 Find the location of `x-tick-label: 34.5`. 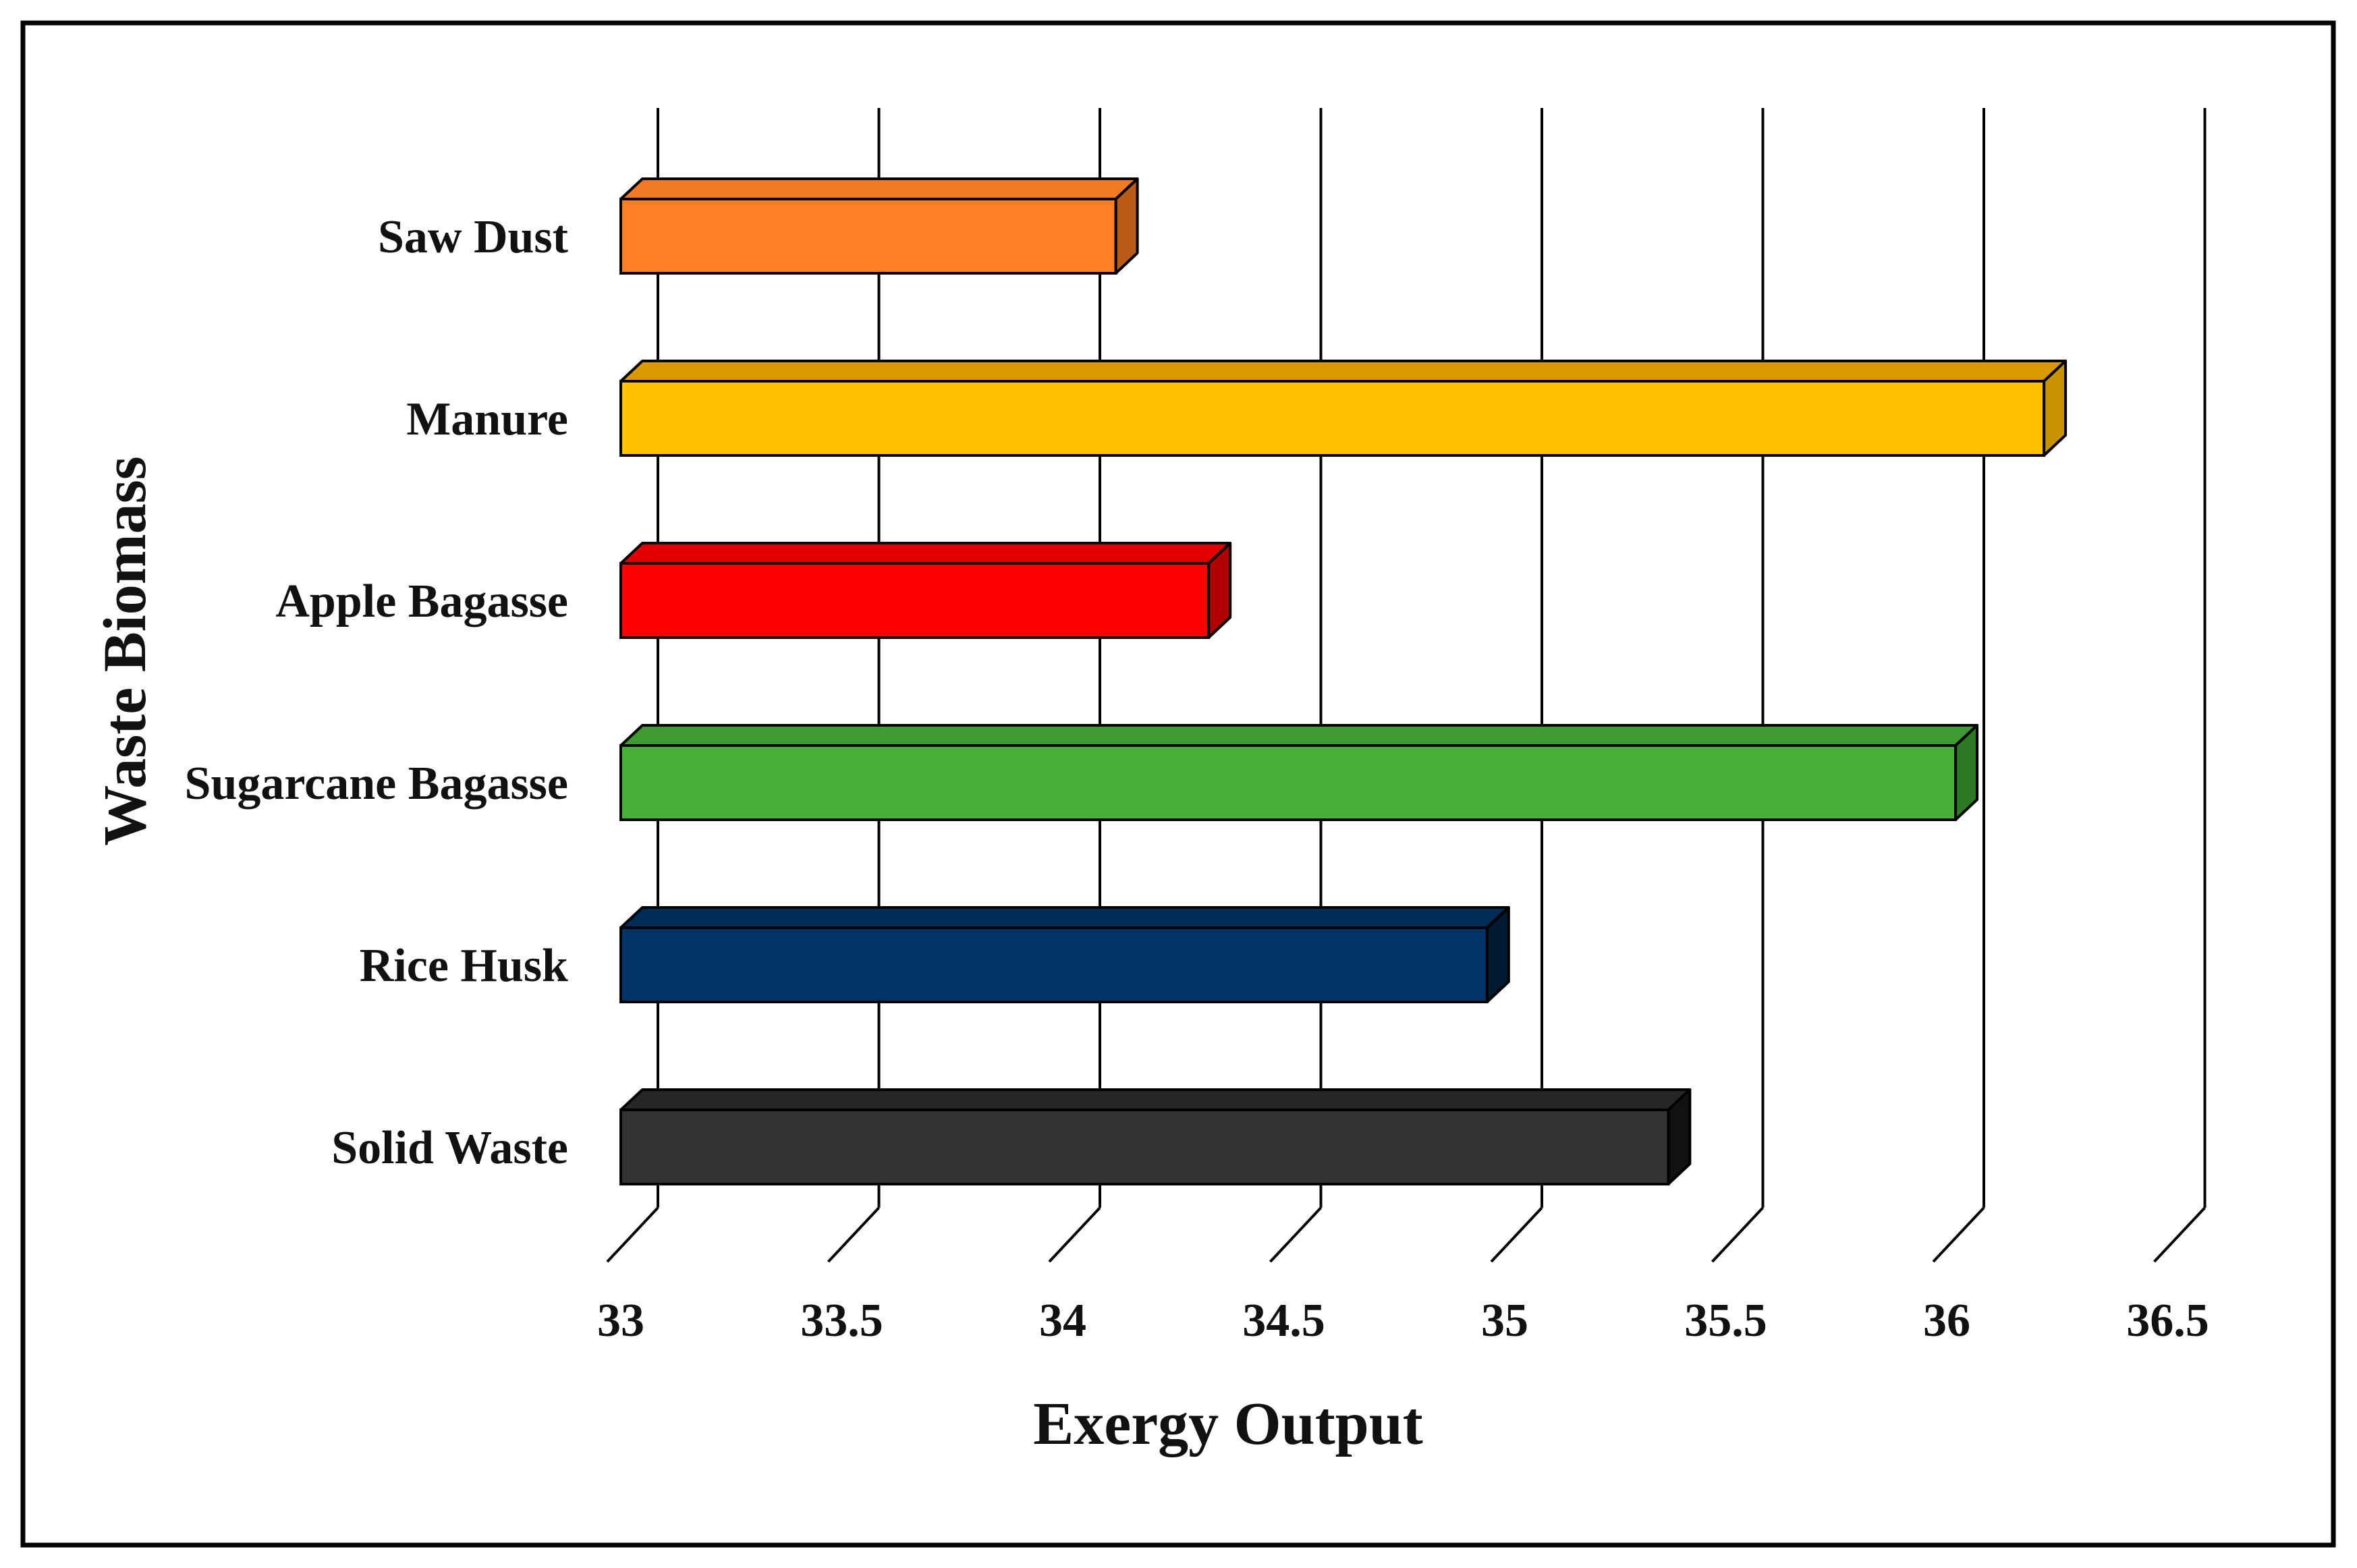

x-tick-label: 34.5 is located at coordinates (1283, 1321).